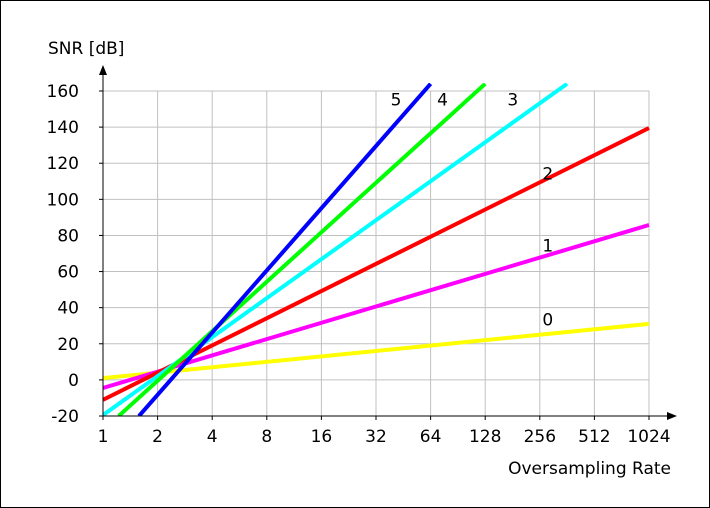 Image resolution: width=710 pixels, height=508 pixels. What do you see at coordinates (589, 469) in the screenshot?
I see `x-axis-label: Oversampling Rate` at bounding box center [589, 469].